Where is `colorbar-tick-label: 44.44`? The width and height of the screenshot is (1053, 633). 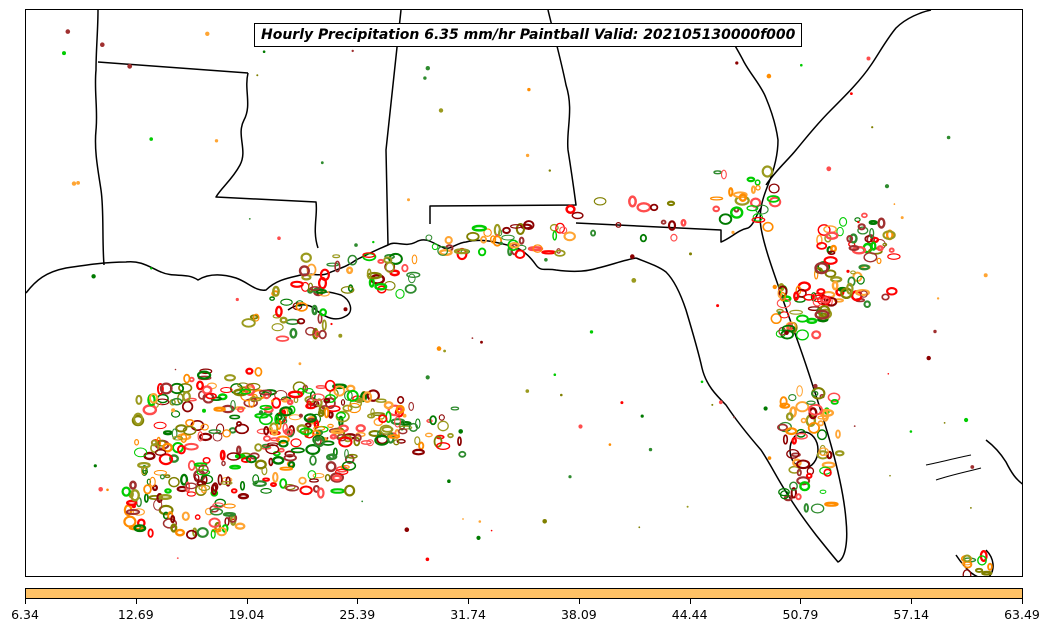
colorbar-tick-label: 44.44 is located at coordinates (689, 614).